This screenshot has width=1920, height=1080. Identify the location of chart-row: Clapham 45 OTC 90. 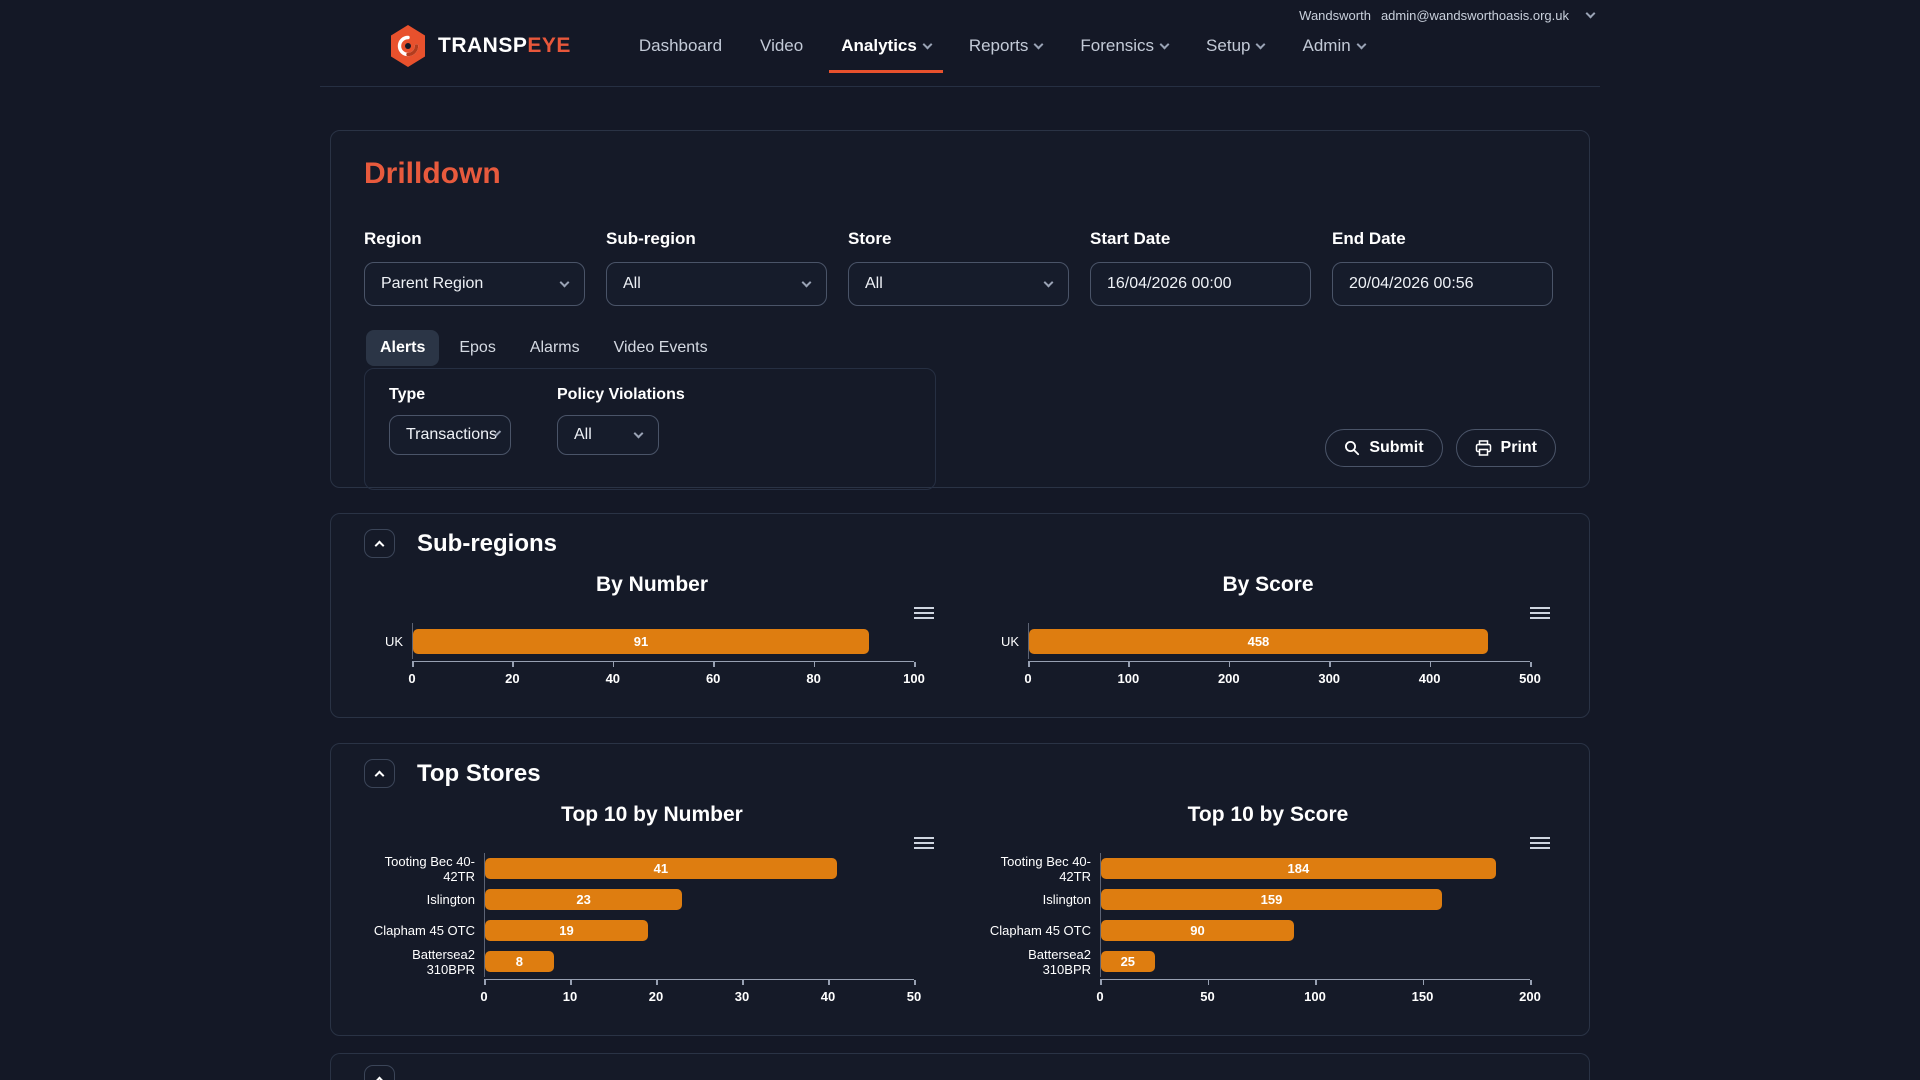
(1268, 930).